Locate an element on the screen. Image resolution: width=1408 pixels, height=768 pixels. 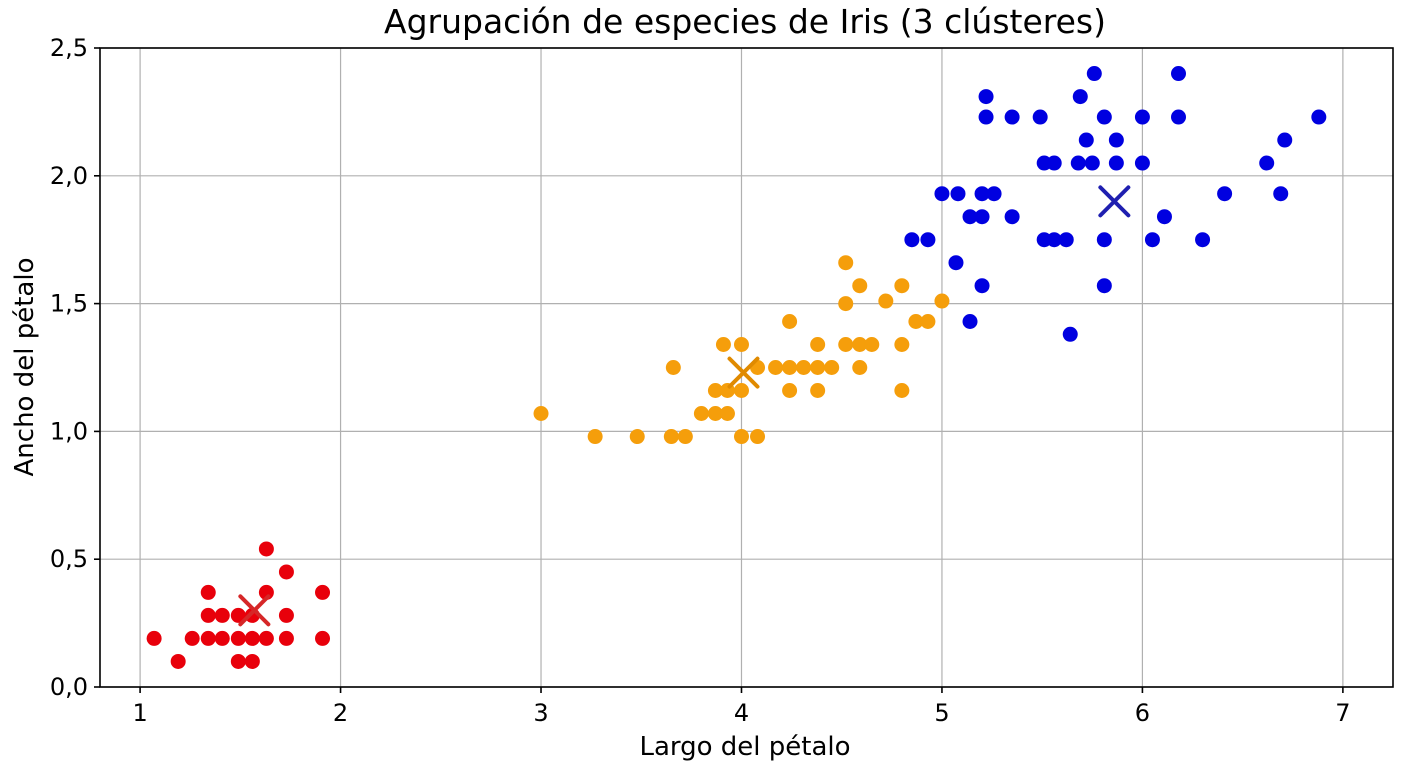
x-tick-label: 4 is located at coordinates (741, 713).